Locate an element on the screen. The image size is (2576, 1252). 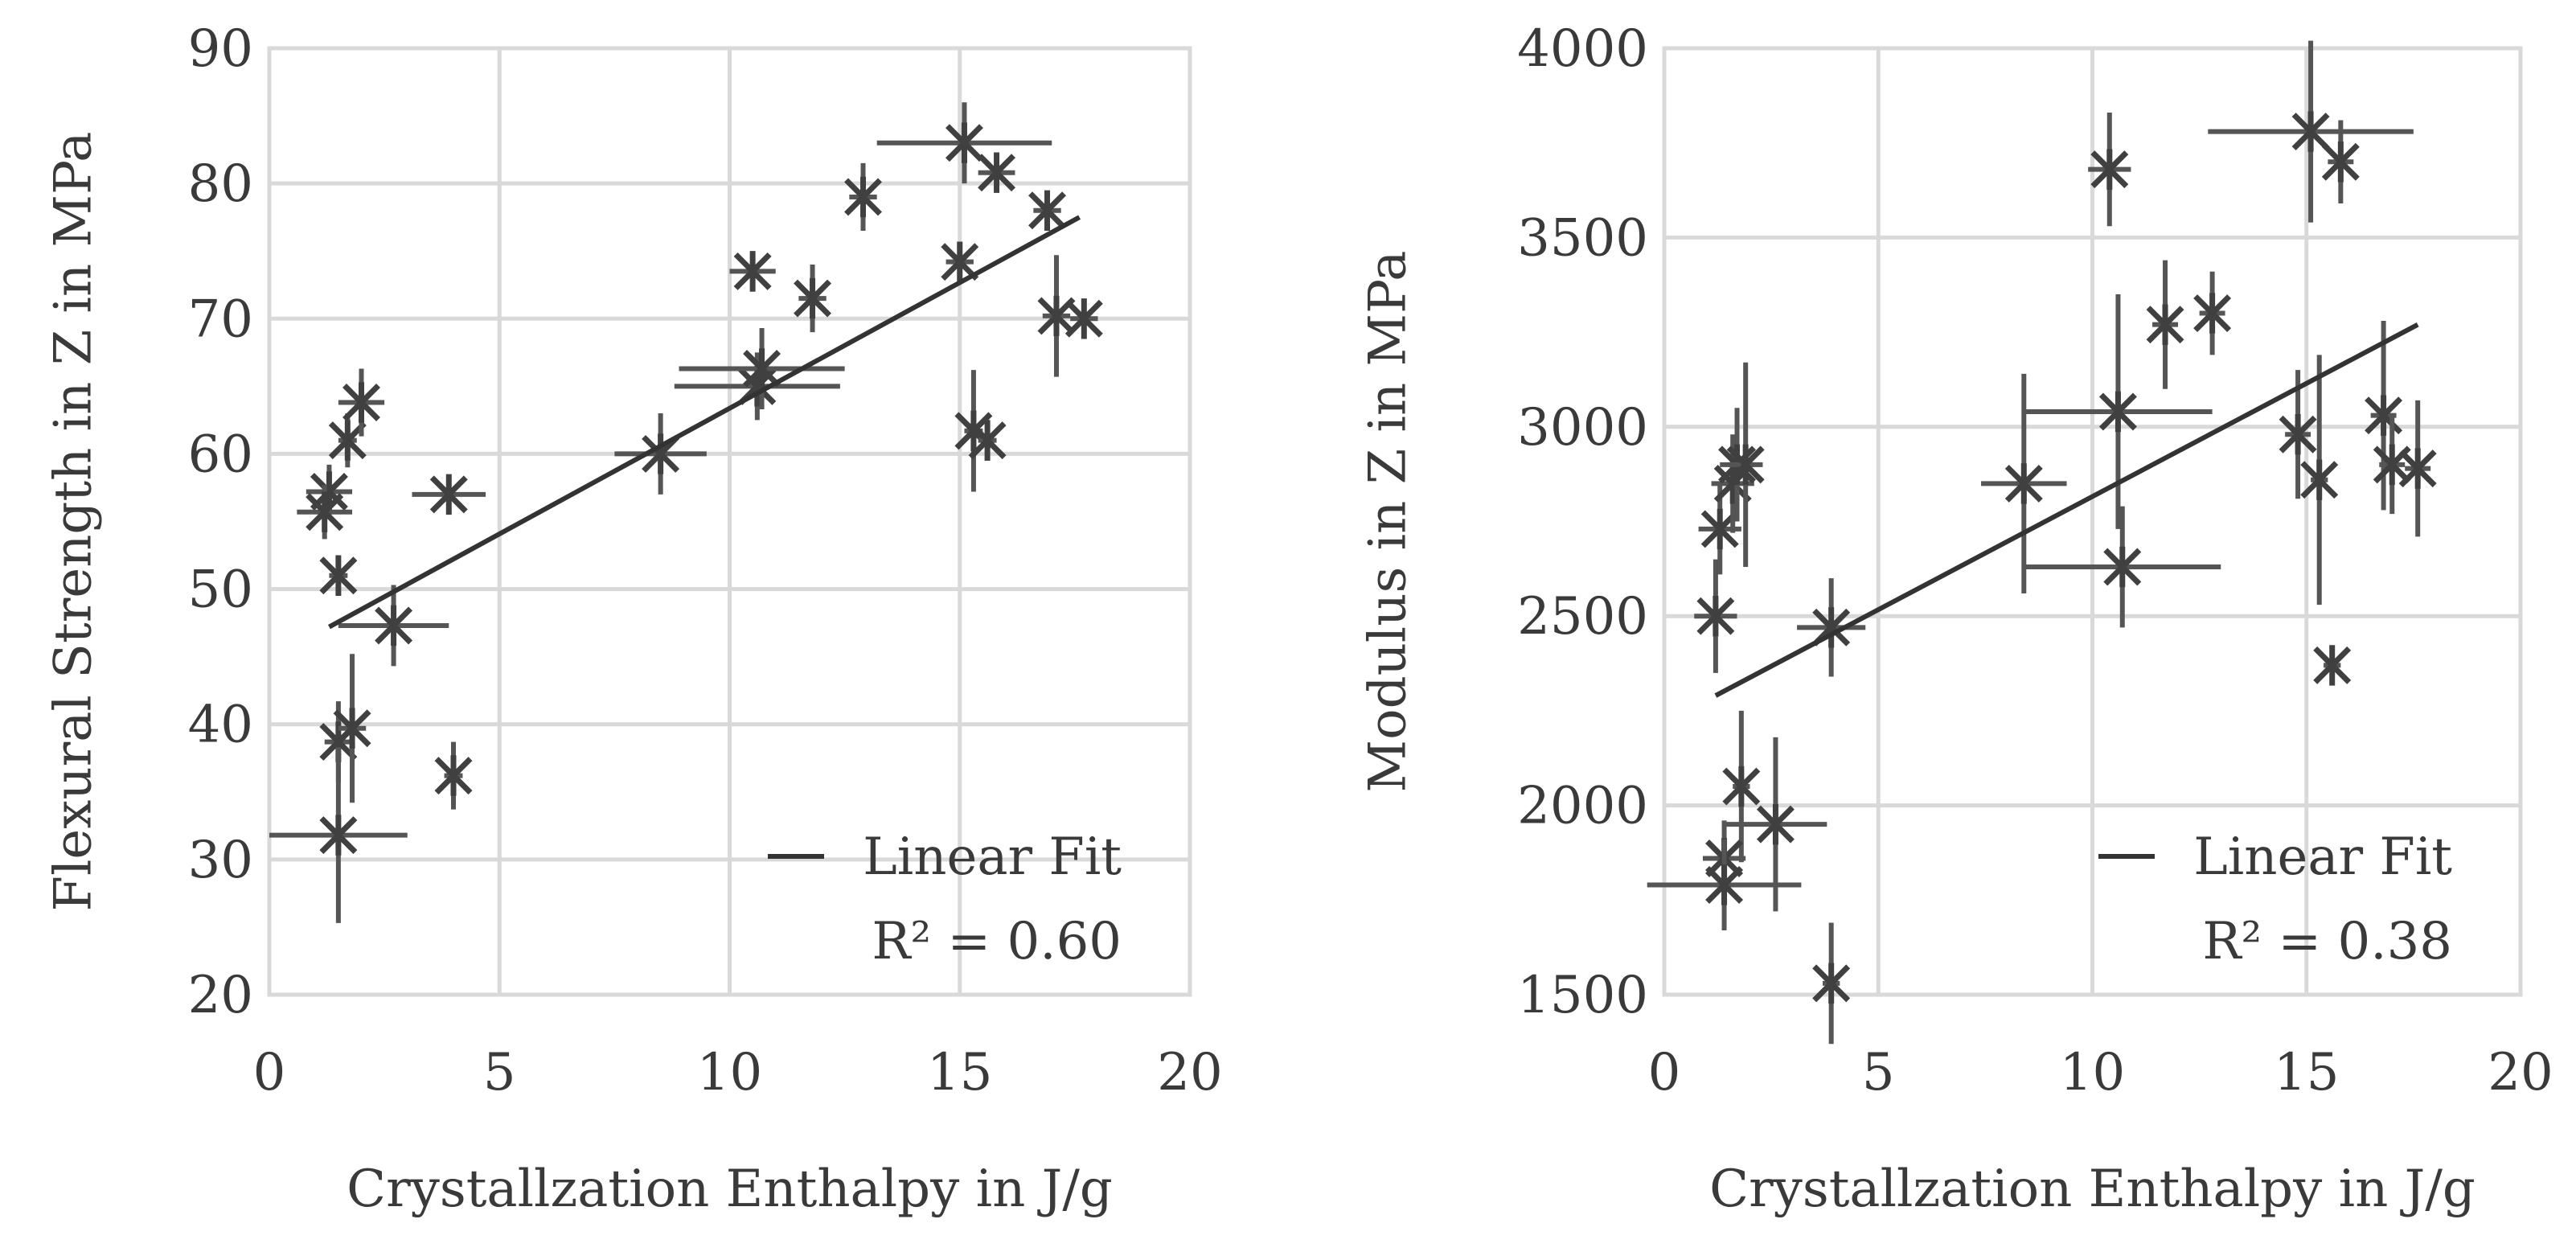
y-tick-labels: 1500 2000 2500 3000 3500 4000 is located at coordinates (1582, 522).